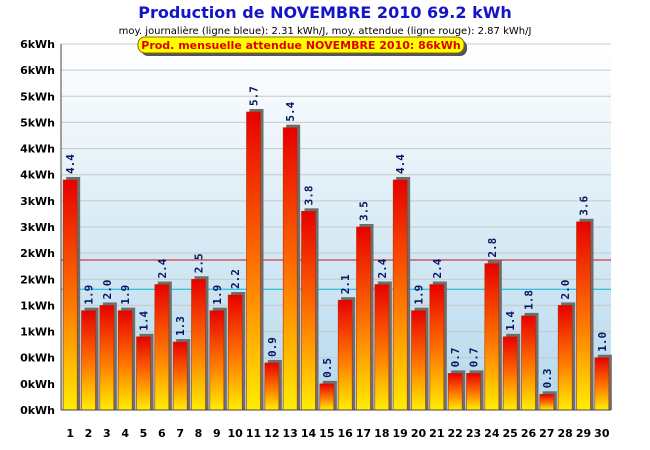  Describe the element at coordinates (235, 279) in the screenshot. I see `bar-value-label: 2.2` at that location.